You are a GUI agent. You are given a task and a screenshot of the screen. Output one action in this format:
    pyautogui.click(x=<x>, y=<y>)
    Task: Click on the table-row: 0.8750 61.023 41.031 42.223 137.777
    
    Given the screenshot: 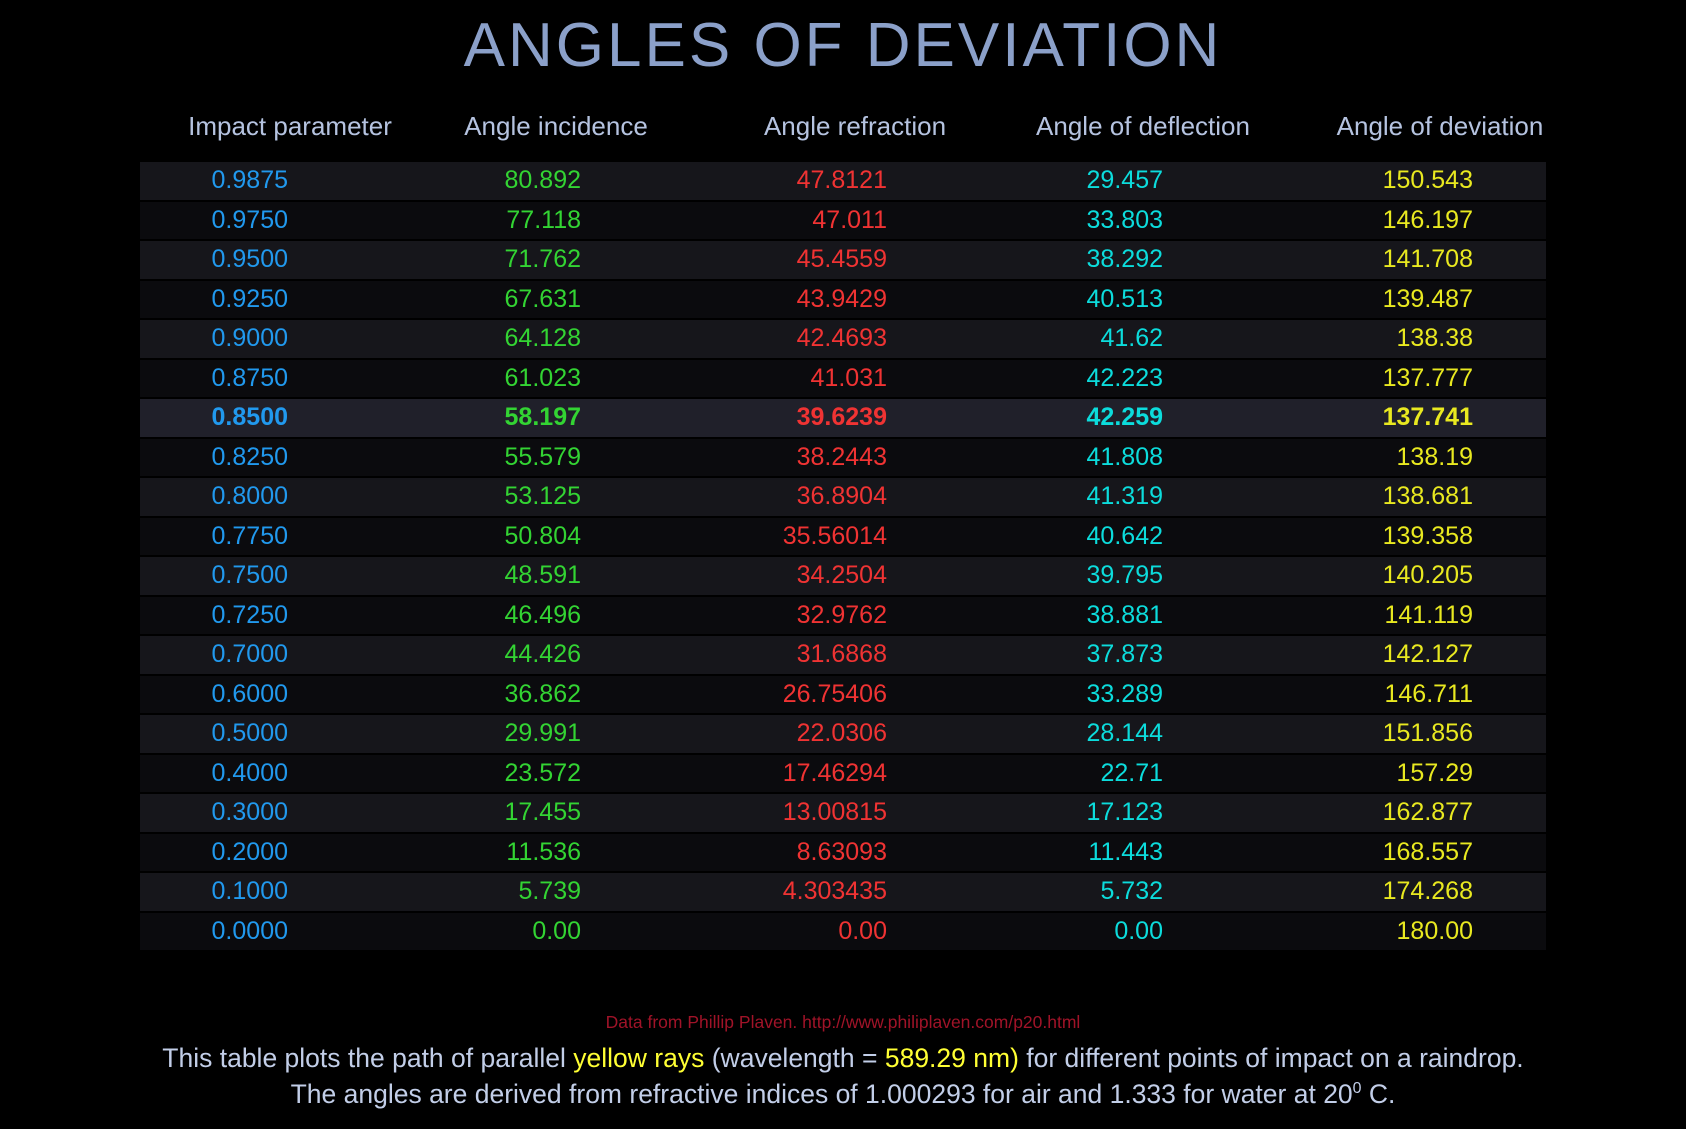 What is the action you would take?
    pyautogui.click(x=843, y=378)
    